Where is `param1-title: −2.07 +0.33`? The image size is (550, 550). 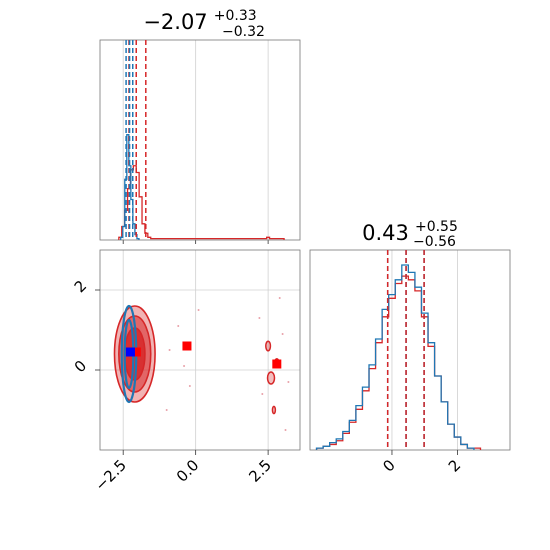
param1-title: −2.07 +0.33 is located at coordinates (199, 21).